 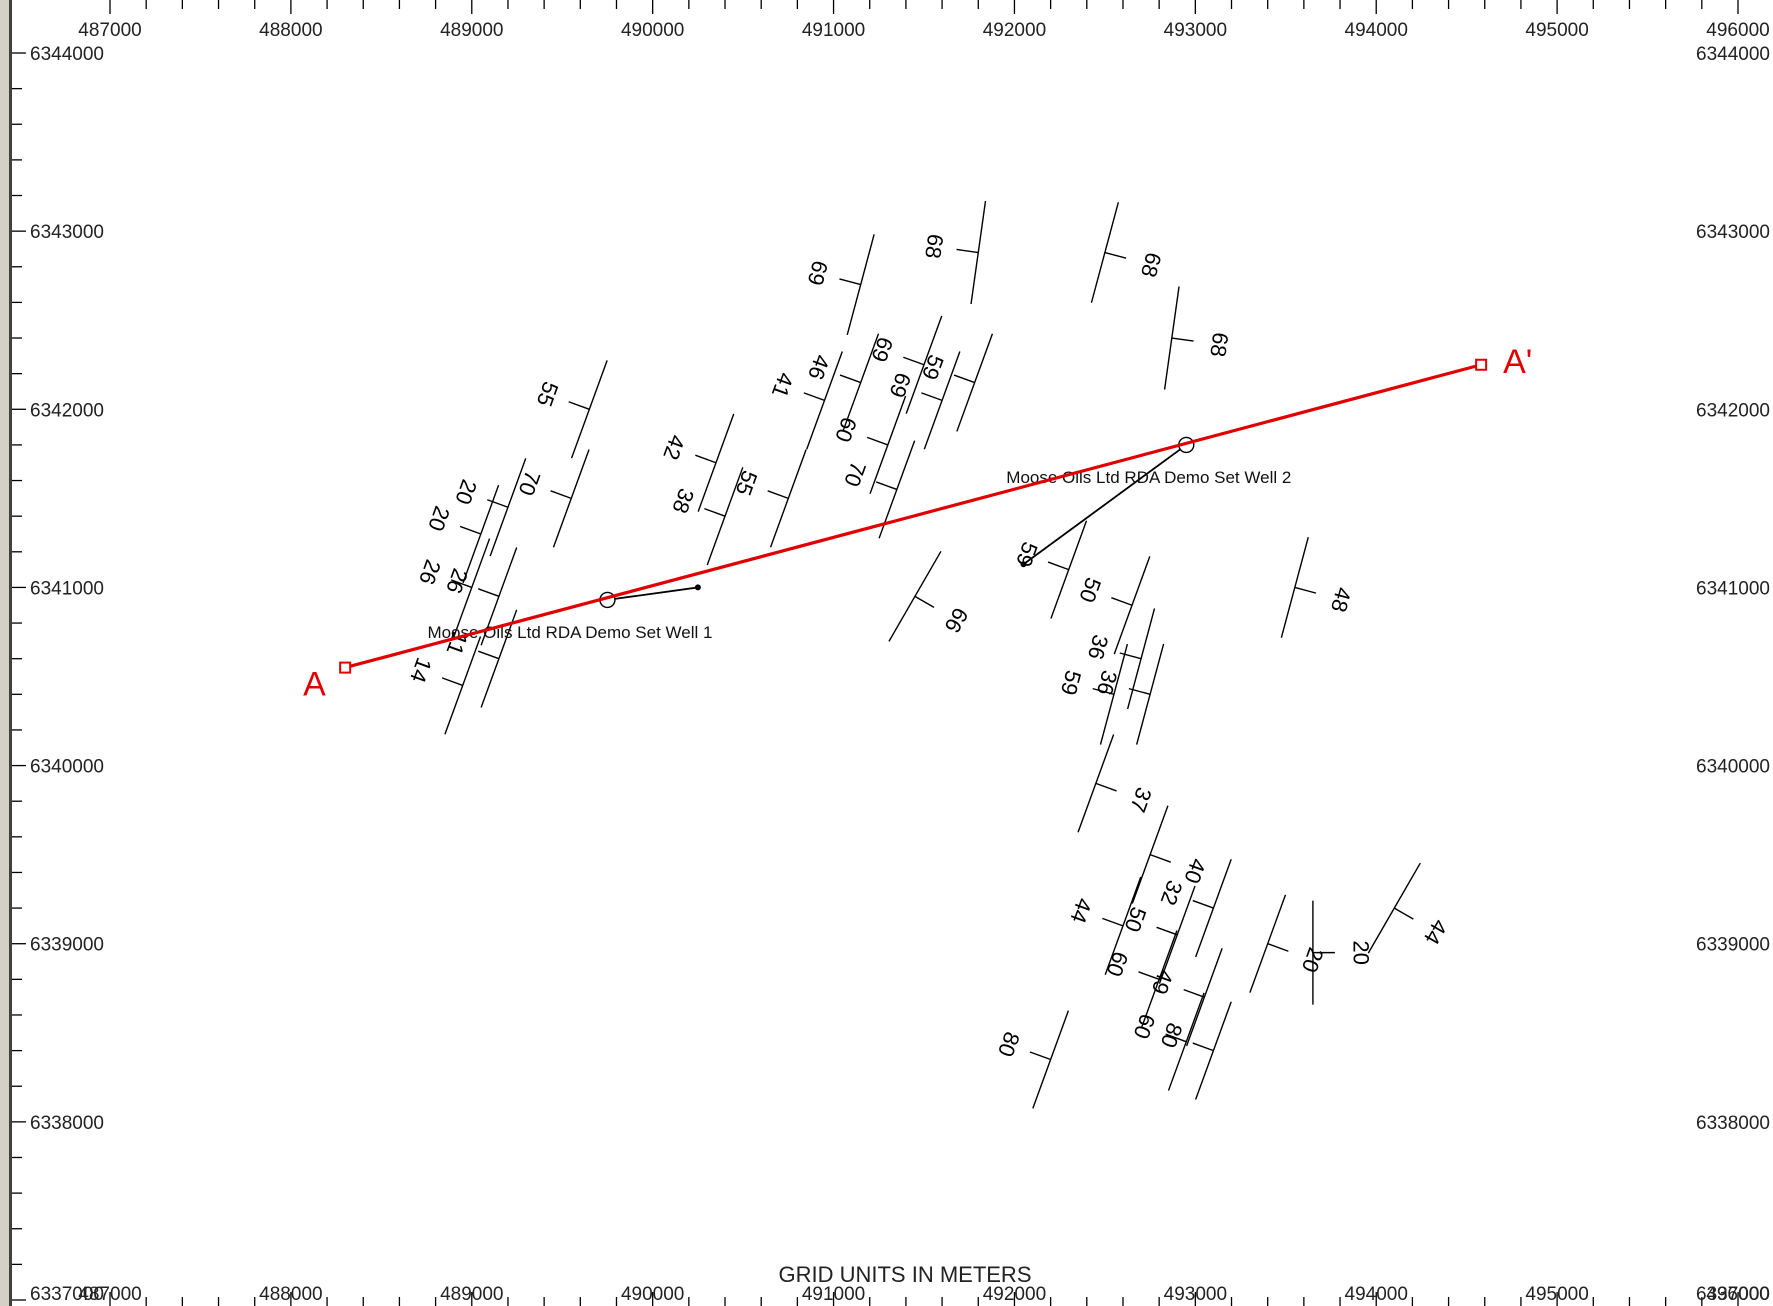 I want to click on y-tick-label-left: 6343000, so click(x=67, y=232).